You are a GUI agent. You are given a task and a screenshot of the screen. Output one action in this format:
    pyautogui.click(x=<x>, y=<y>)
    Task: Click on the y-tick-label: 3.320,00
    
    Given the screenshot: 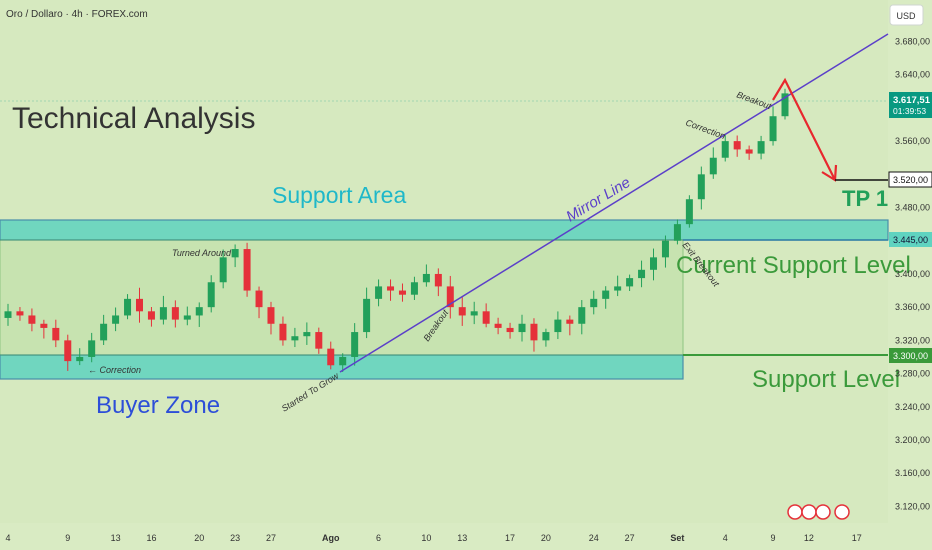 What is the action you would take?
    pyautogui.click(x=912, y=340)
    